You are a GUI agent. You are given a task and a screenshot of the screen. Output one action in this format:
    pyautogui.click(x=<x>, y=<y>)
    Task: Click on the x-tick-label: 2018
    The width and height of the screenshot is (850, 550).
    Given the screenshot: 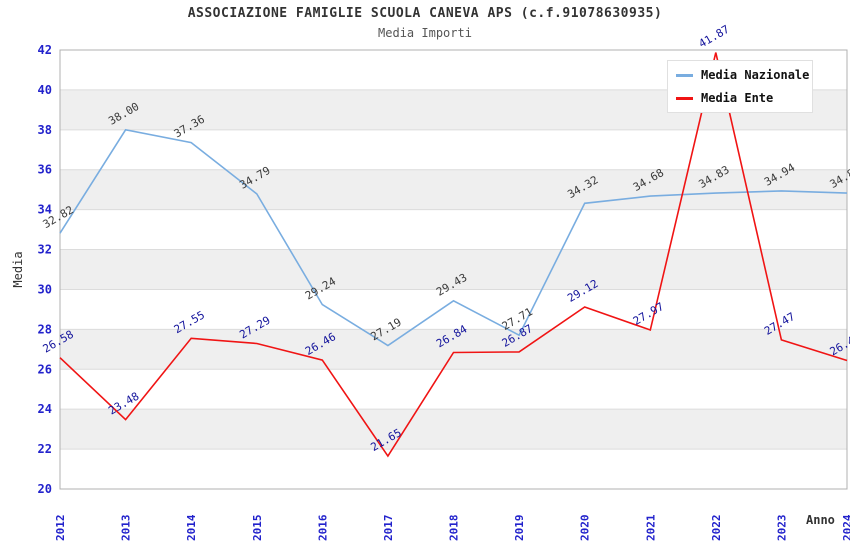 What is the action you would take?
    pyautogui.click(x=454, y=528)
    